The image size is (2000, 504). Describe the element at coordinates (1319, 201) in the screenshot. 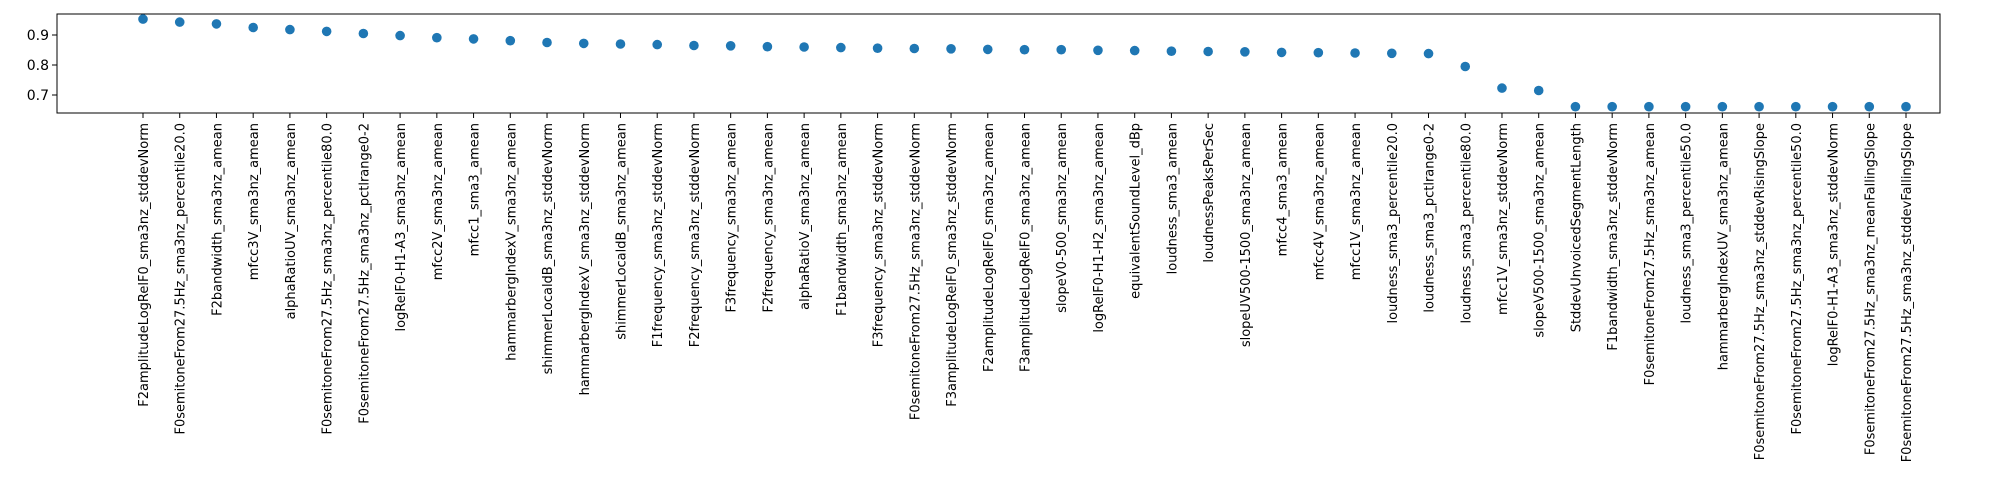

I see `x-tick-label: mfcc4V_sma3nz_amean` at that location.